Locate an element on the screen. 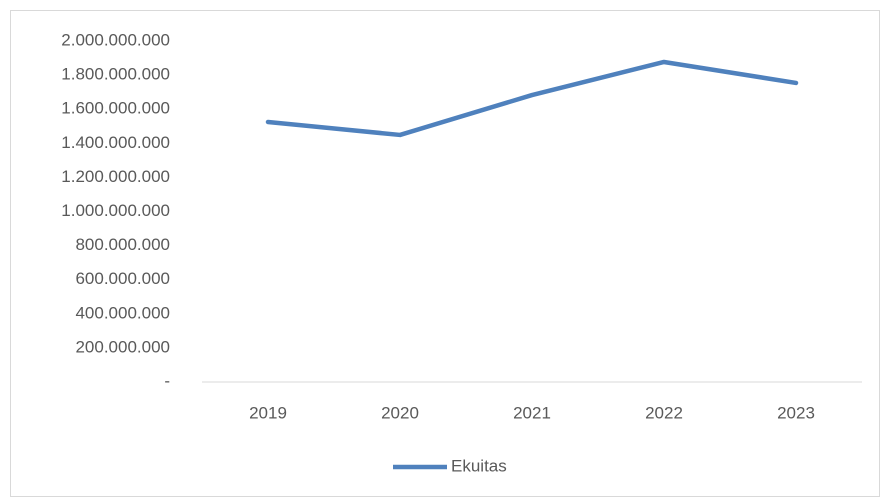  x-tick-label: 2019 is located at coordinates (268, 412).